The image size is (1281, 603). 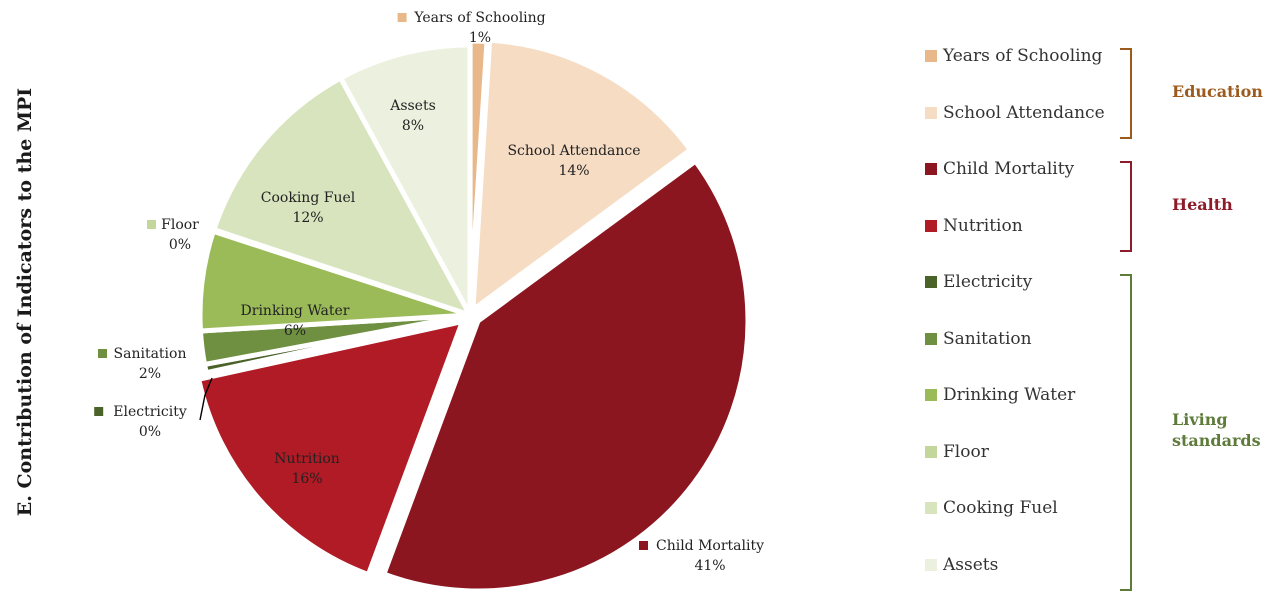 I want to click on legend-item-sanitation: Sanitation, so click(x=978, y=339).